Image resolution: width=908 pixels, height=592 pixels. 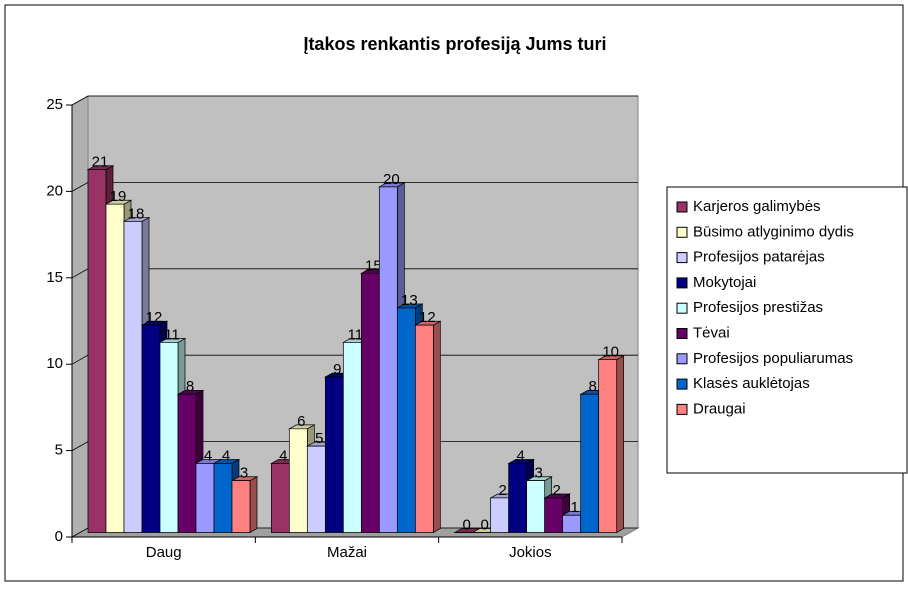 What do you see at coordinates (409, 300) in the screenshot?
I see `data-label: 13` at bounding box center [409, 300].